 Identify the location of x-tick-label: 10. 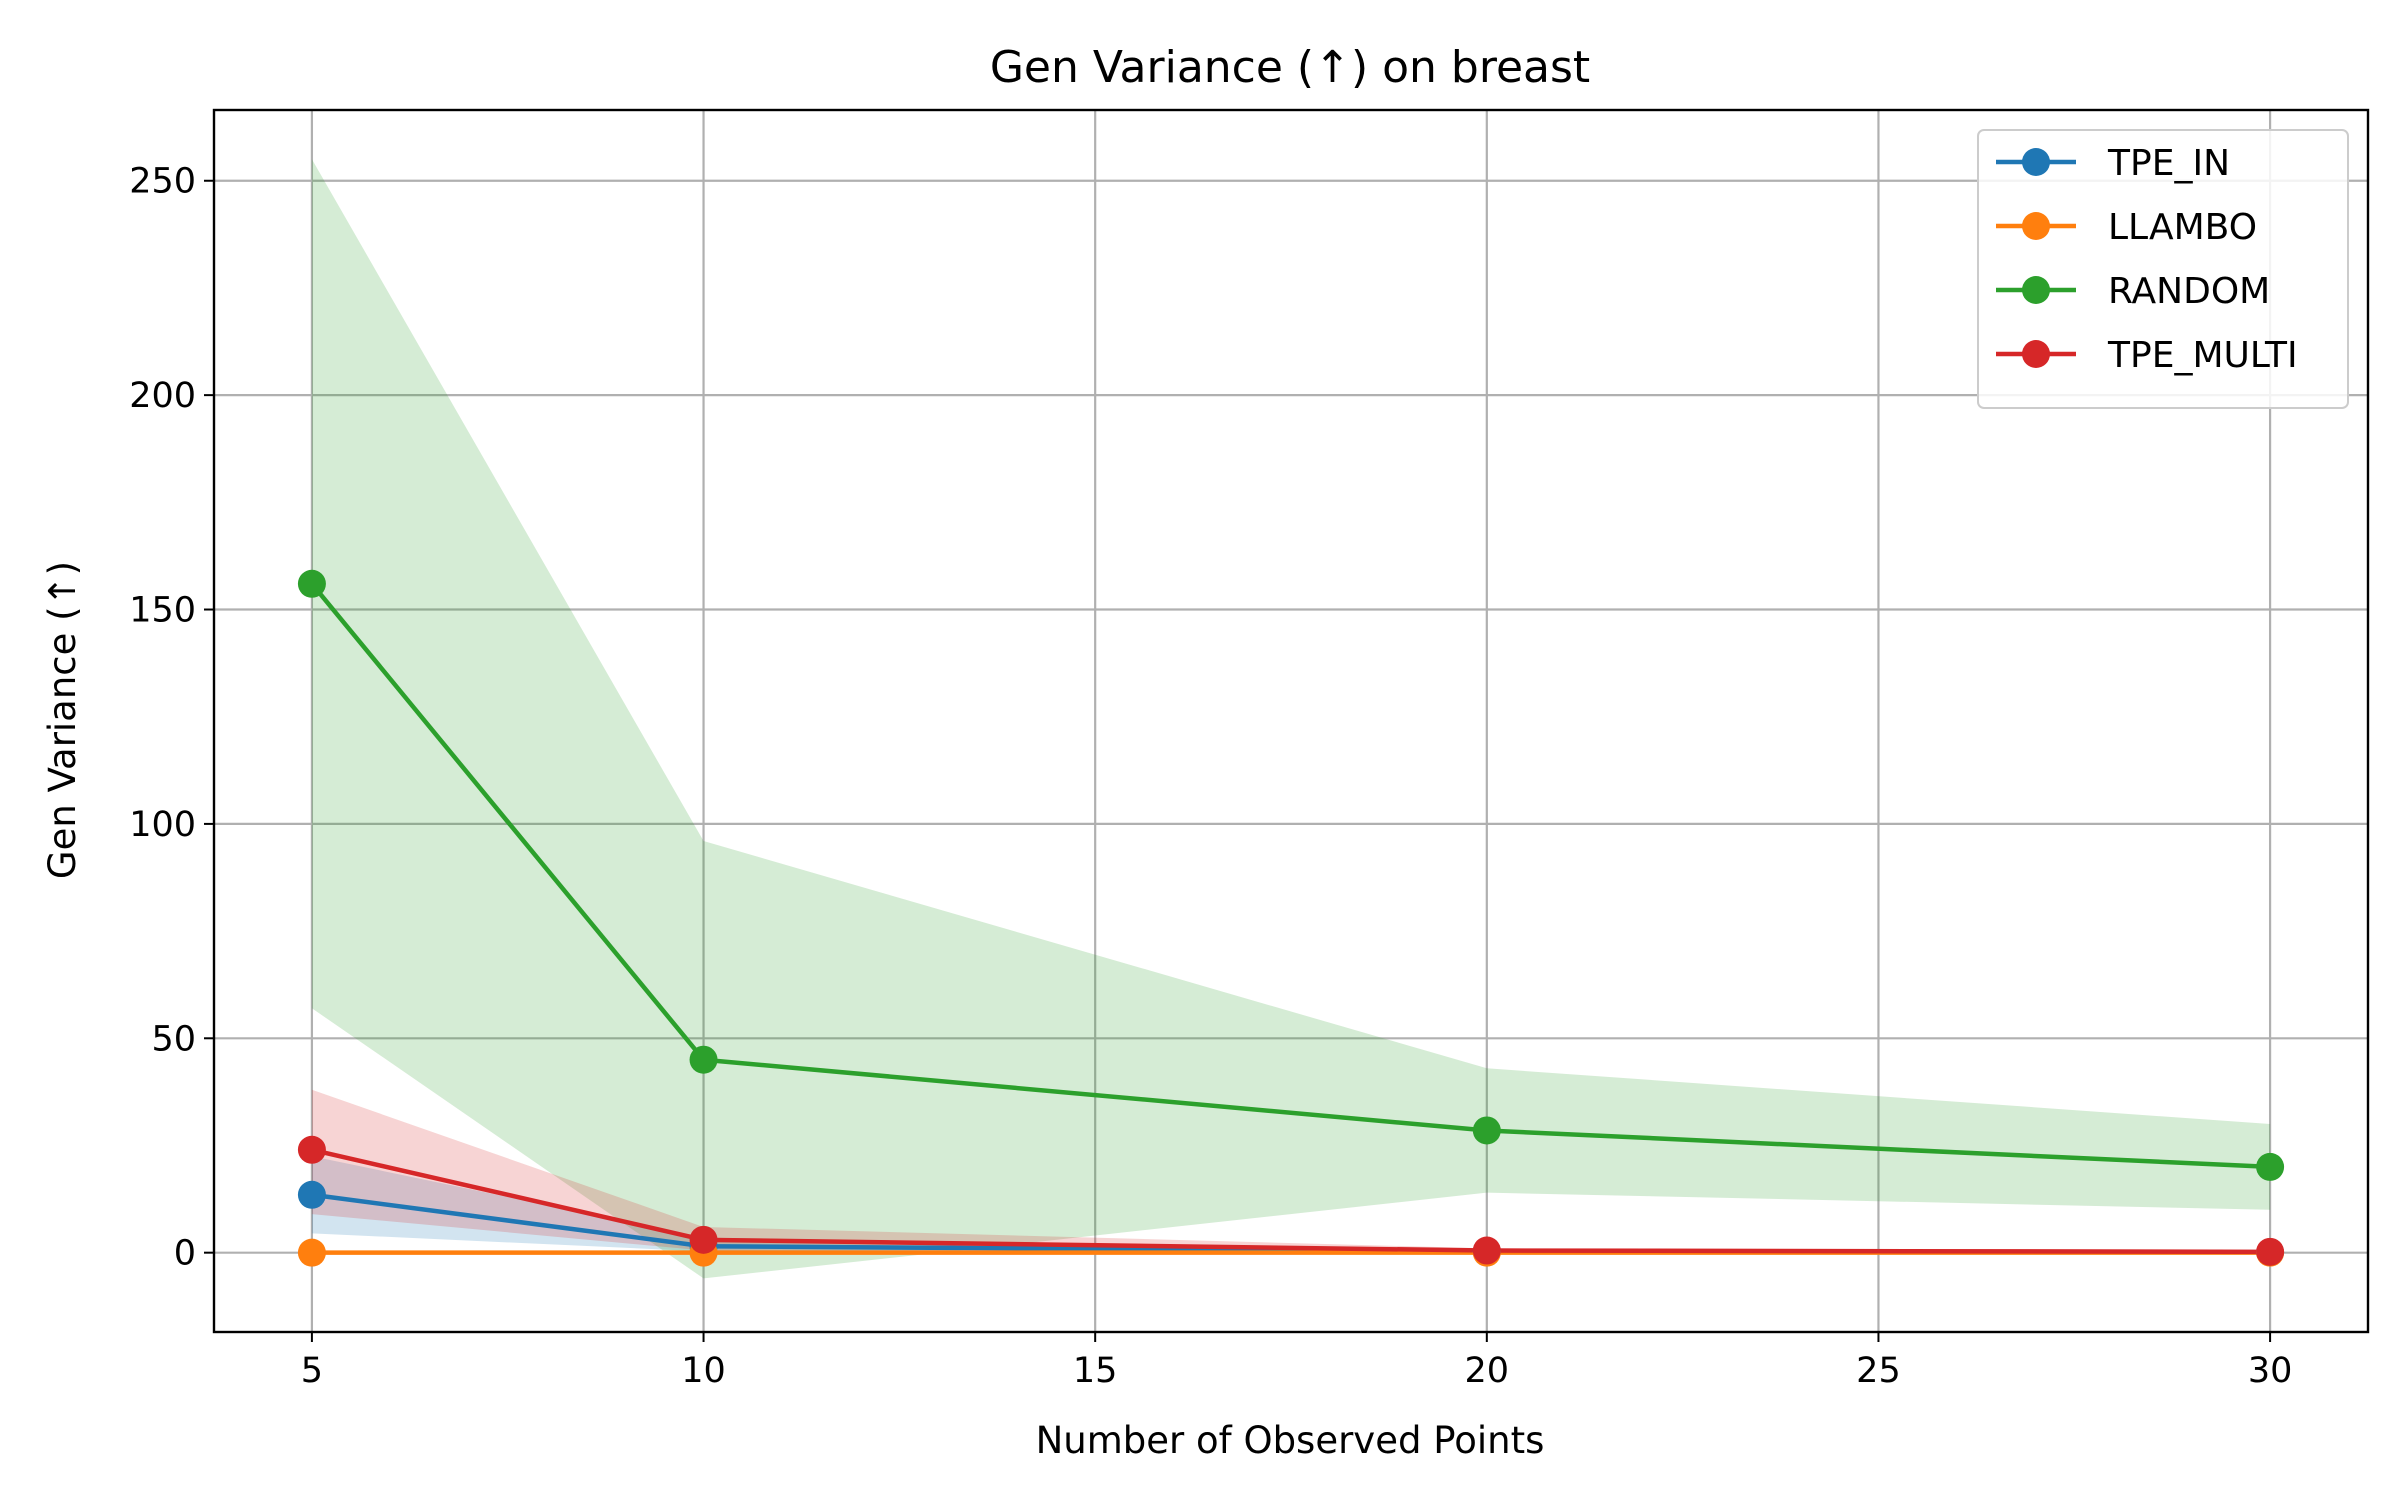
(703, 1371).